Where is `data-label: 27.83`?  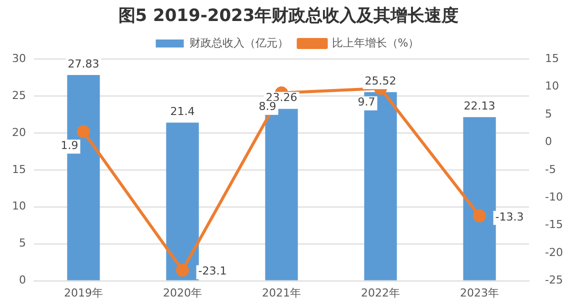
data-label: 27.83 is located at coordinates (84, 63).